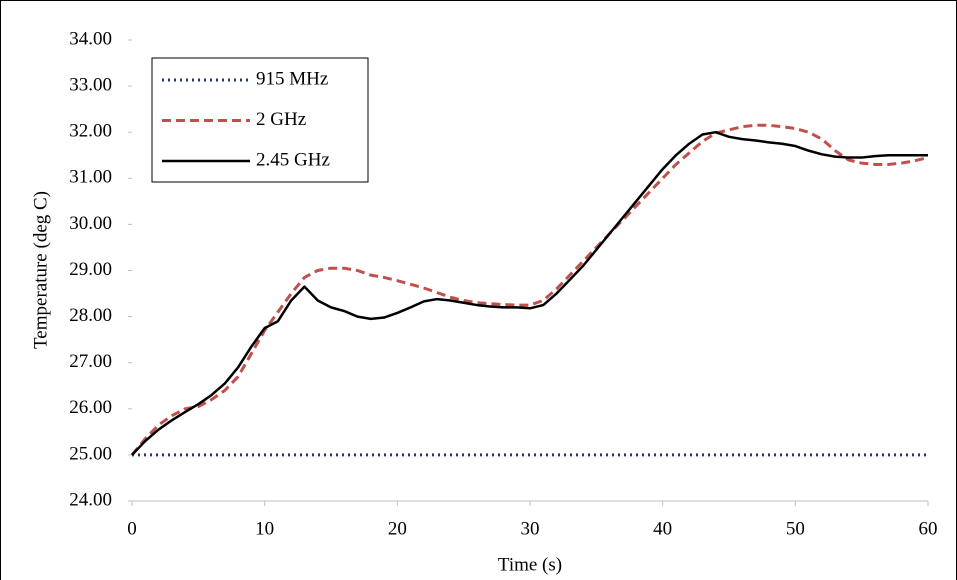 This screenshot has height=580, width=957. I want to click on y-tick-label: 25.00, so click(90, 453).